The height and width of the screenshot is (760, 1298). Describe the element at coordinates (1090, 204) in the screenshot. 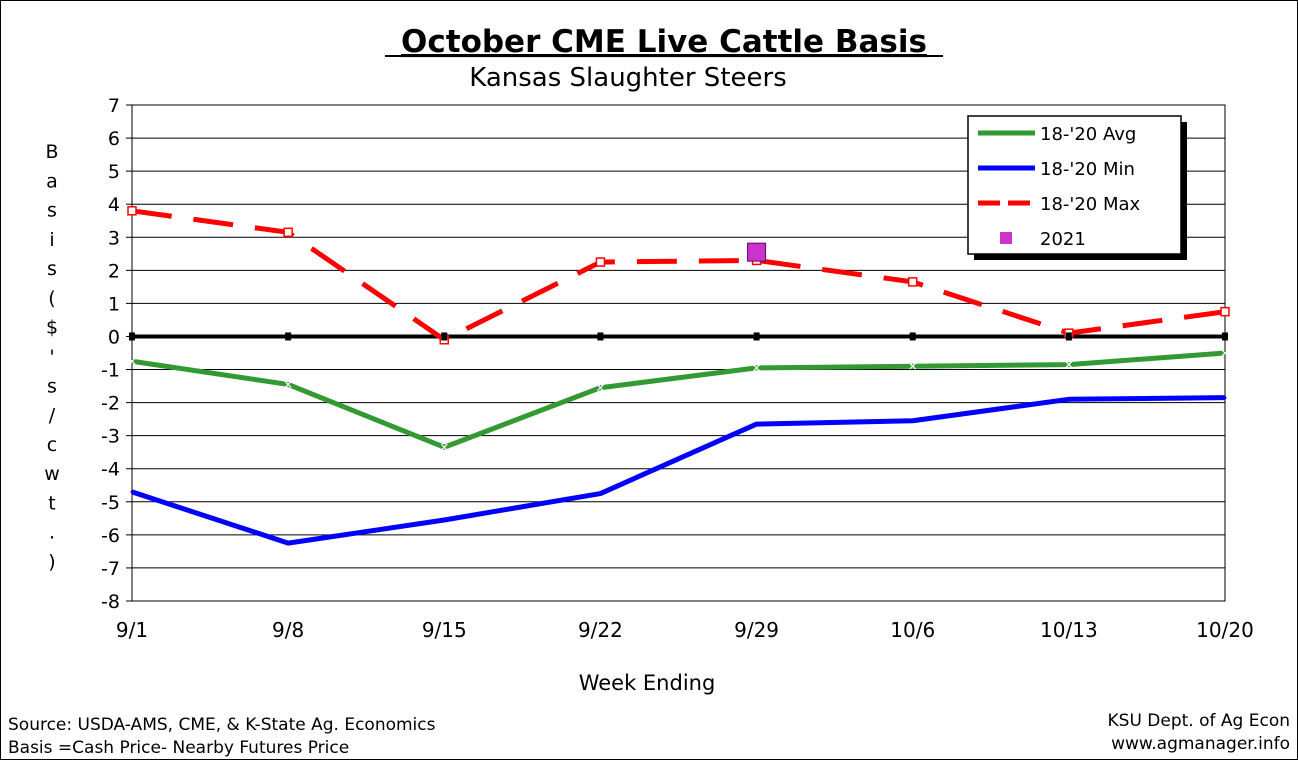

I see `legend-label: 18-'20 Max` at that location.